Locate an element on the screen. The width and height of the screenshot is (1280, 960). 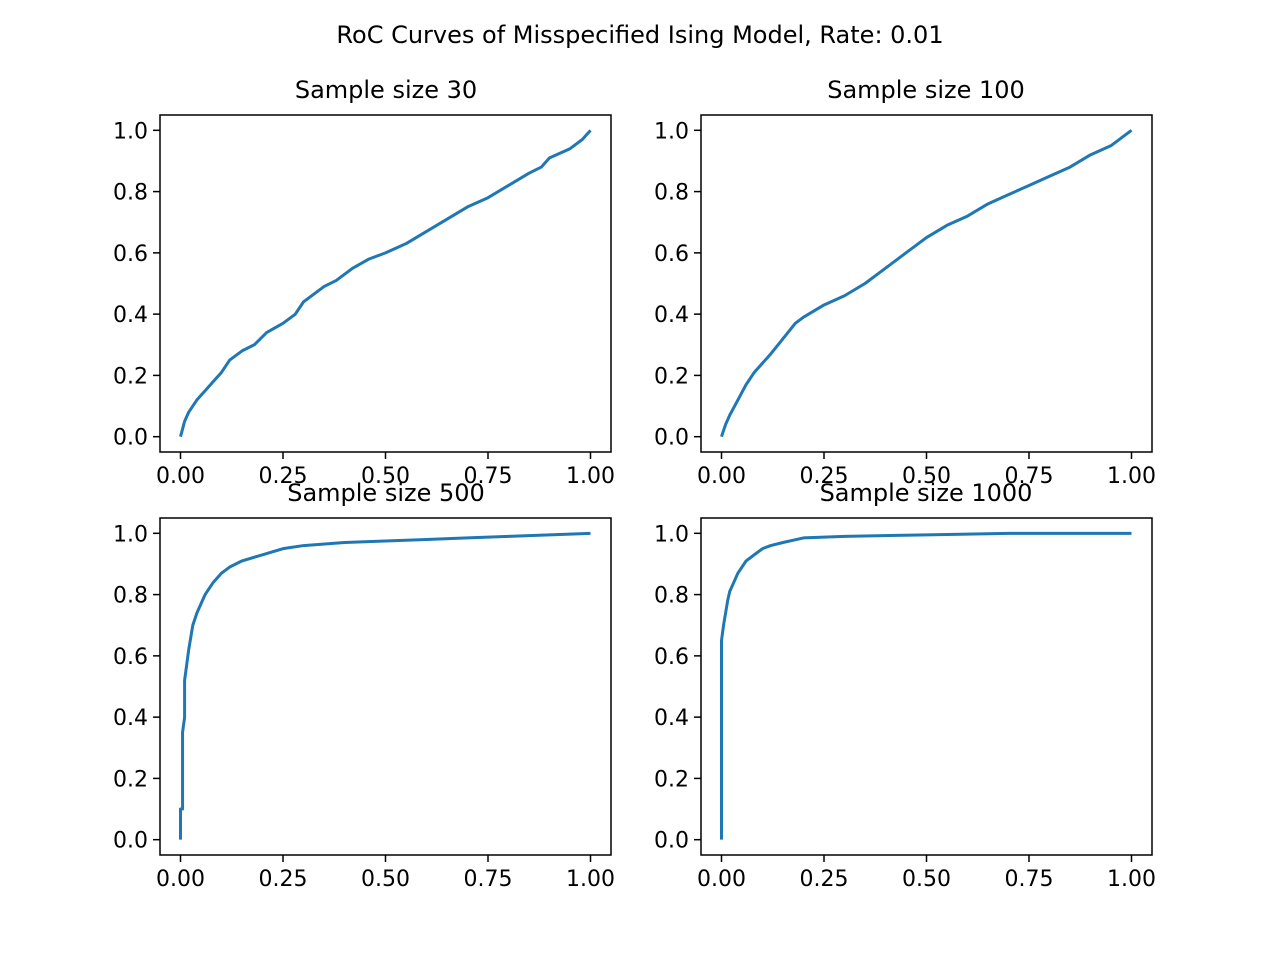
subplot-title: Sample size 30 is located at coordinates (386, 90).